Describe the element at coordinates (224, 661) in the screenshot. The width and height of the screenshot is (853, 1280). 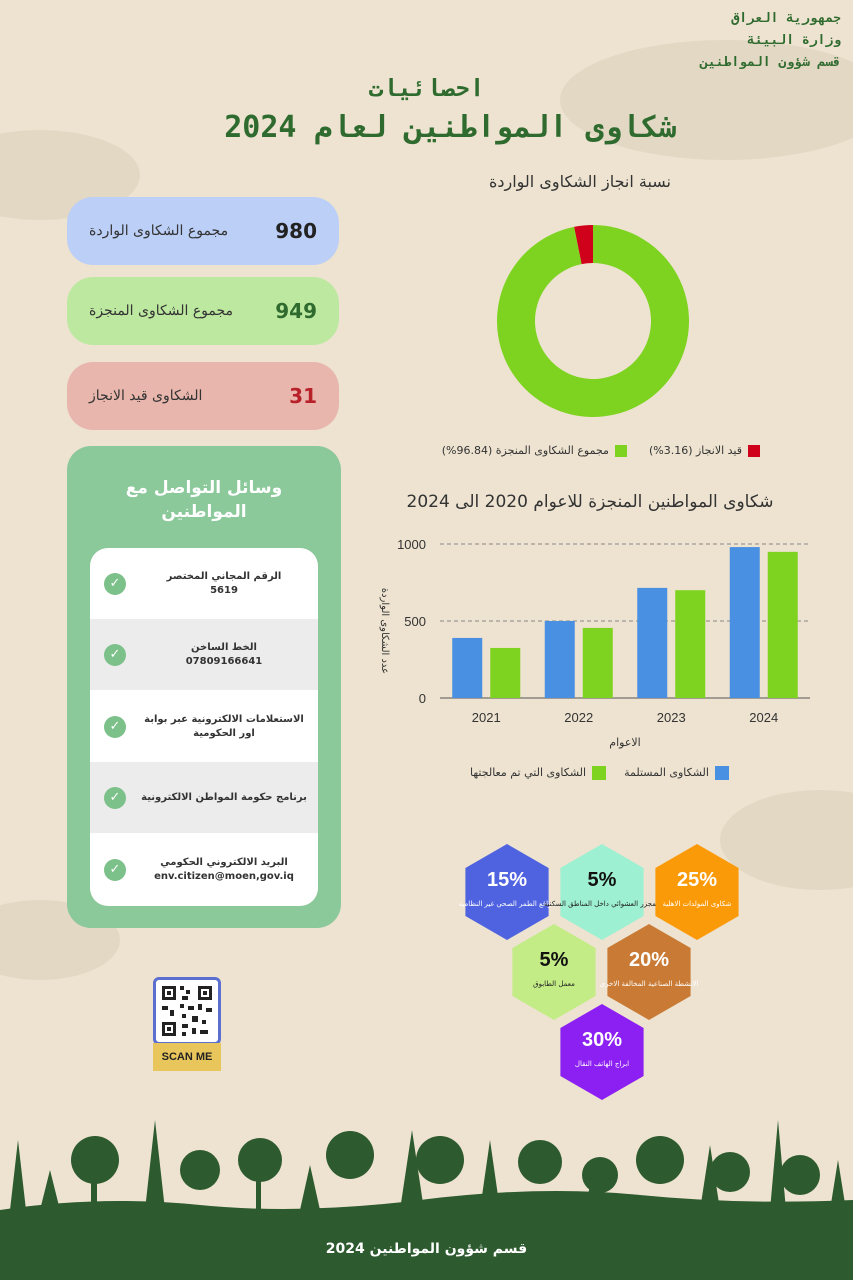
I see `contact-item-sub: 07809166641` at that location.